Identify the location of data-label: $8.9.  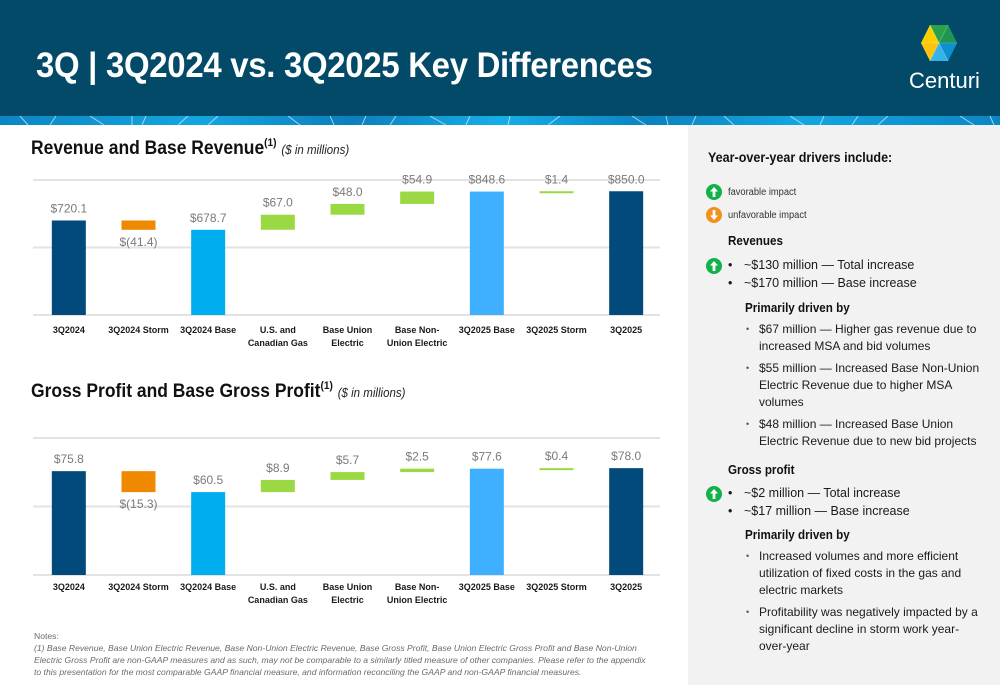
(278, 468).